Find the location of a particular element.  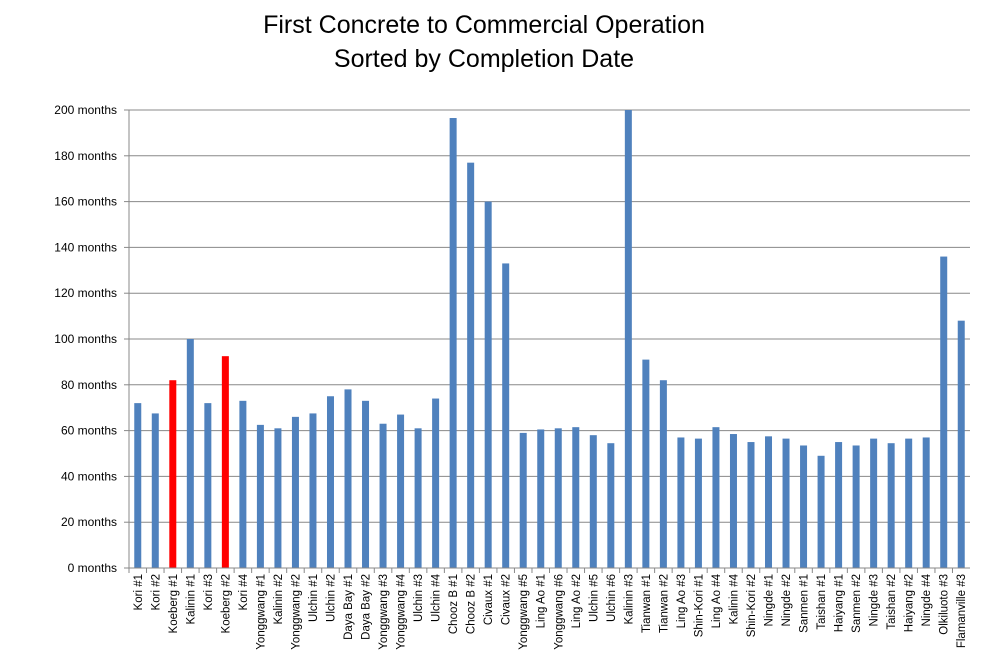

x-tick-label: Olkiluoto #3 is located at coordinates (945, 604).